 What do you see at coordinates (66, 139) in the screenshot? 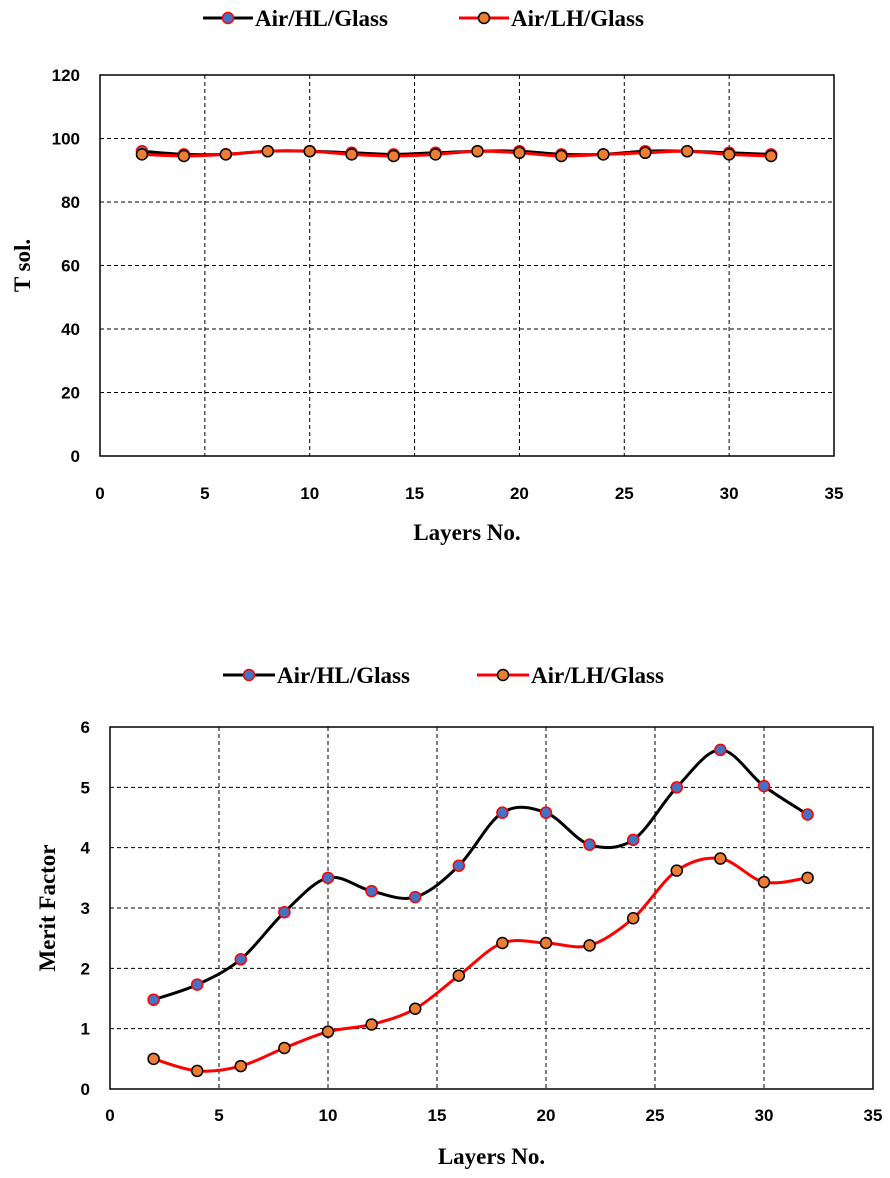
I see `y-tick-label: 100` at bounding box center [66, 139].